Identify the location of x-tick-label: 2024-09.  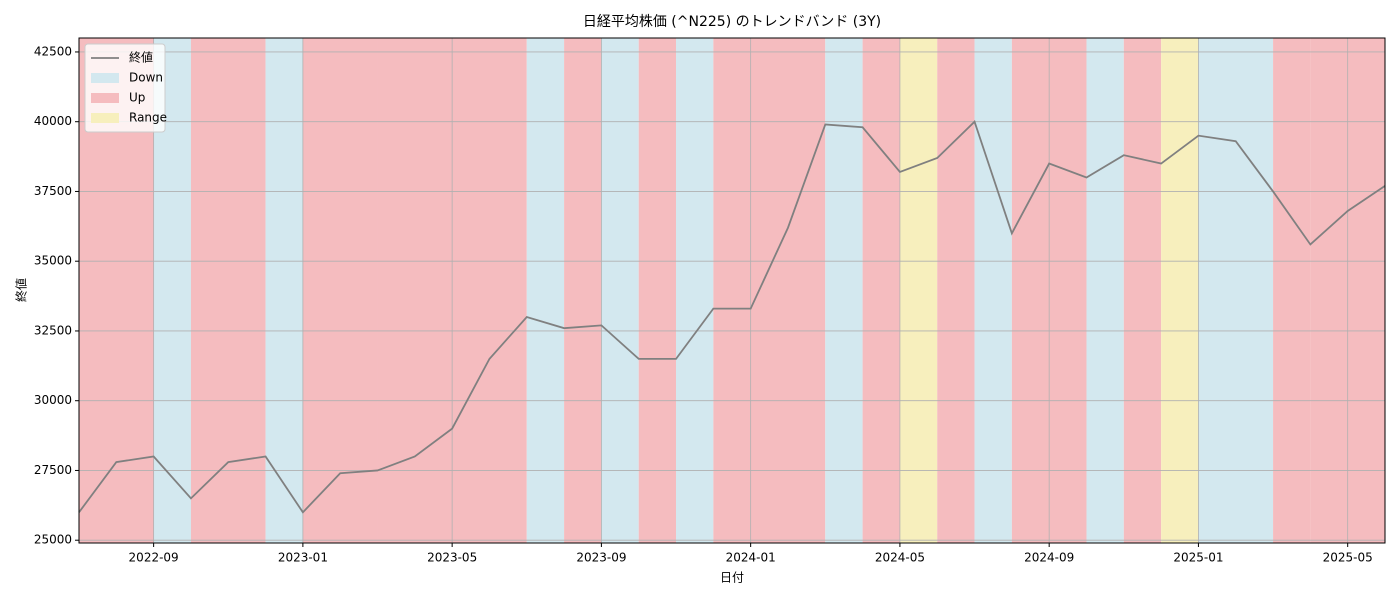
(1049, 558).